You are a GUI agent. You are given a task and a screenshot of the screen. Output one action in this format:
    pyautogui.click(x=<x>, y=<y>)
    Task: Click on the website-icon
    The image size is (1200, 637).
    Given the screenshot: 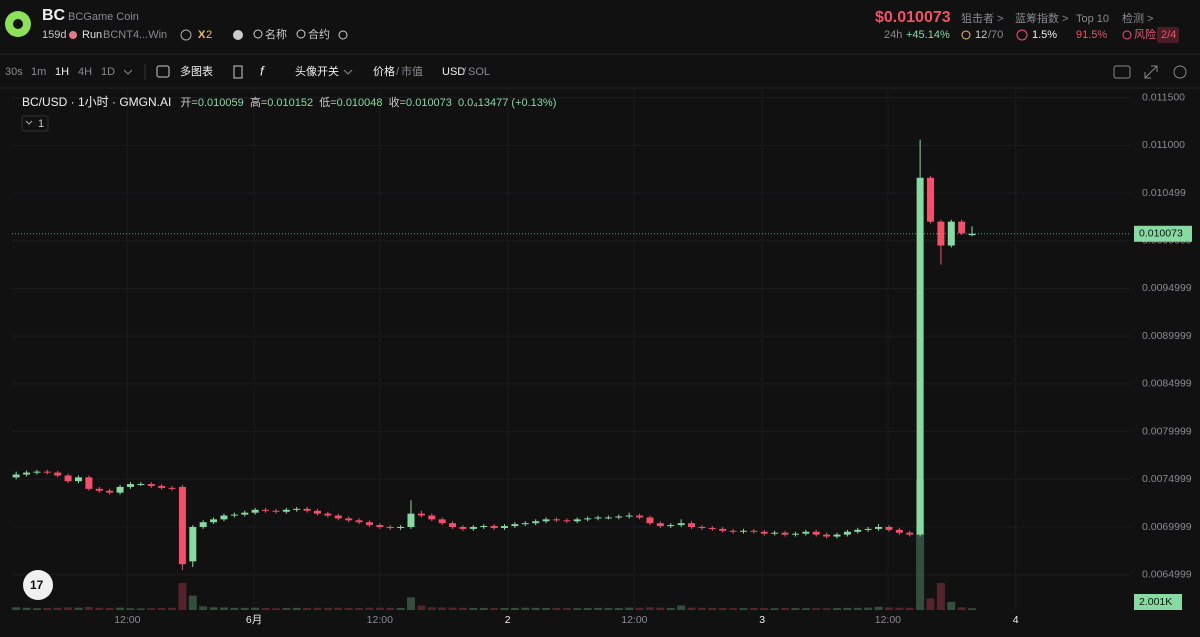 What is the action you would take?
    pyautogui.click(x=186, y=35)
    